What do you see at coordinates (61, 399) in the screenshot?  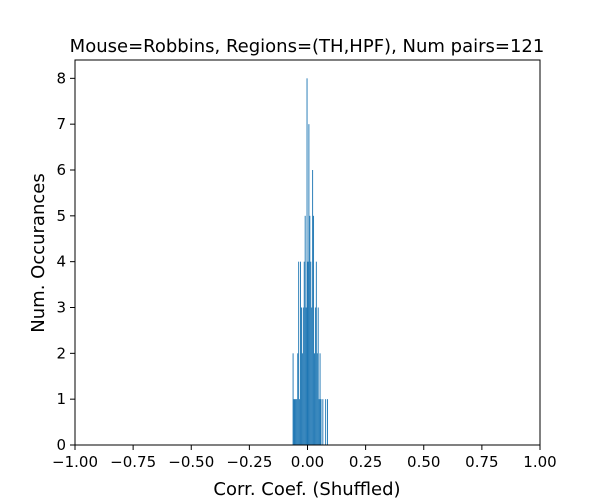 I see `y-tick-label: 1` at bounding box center [61, 399].